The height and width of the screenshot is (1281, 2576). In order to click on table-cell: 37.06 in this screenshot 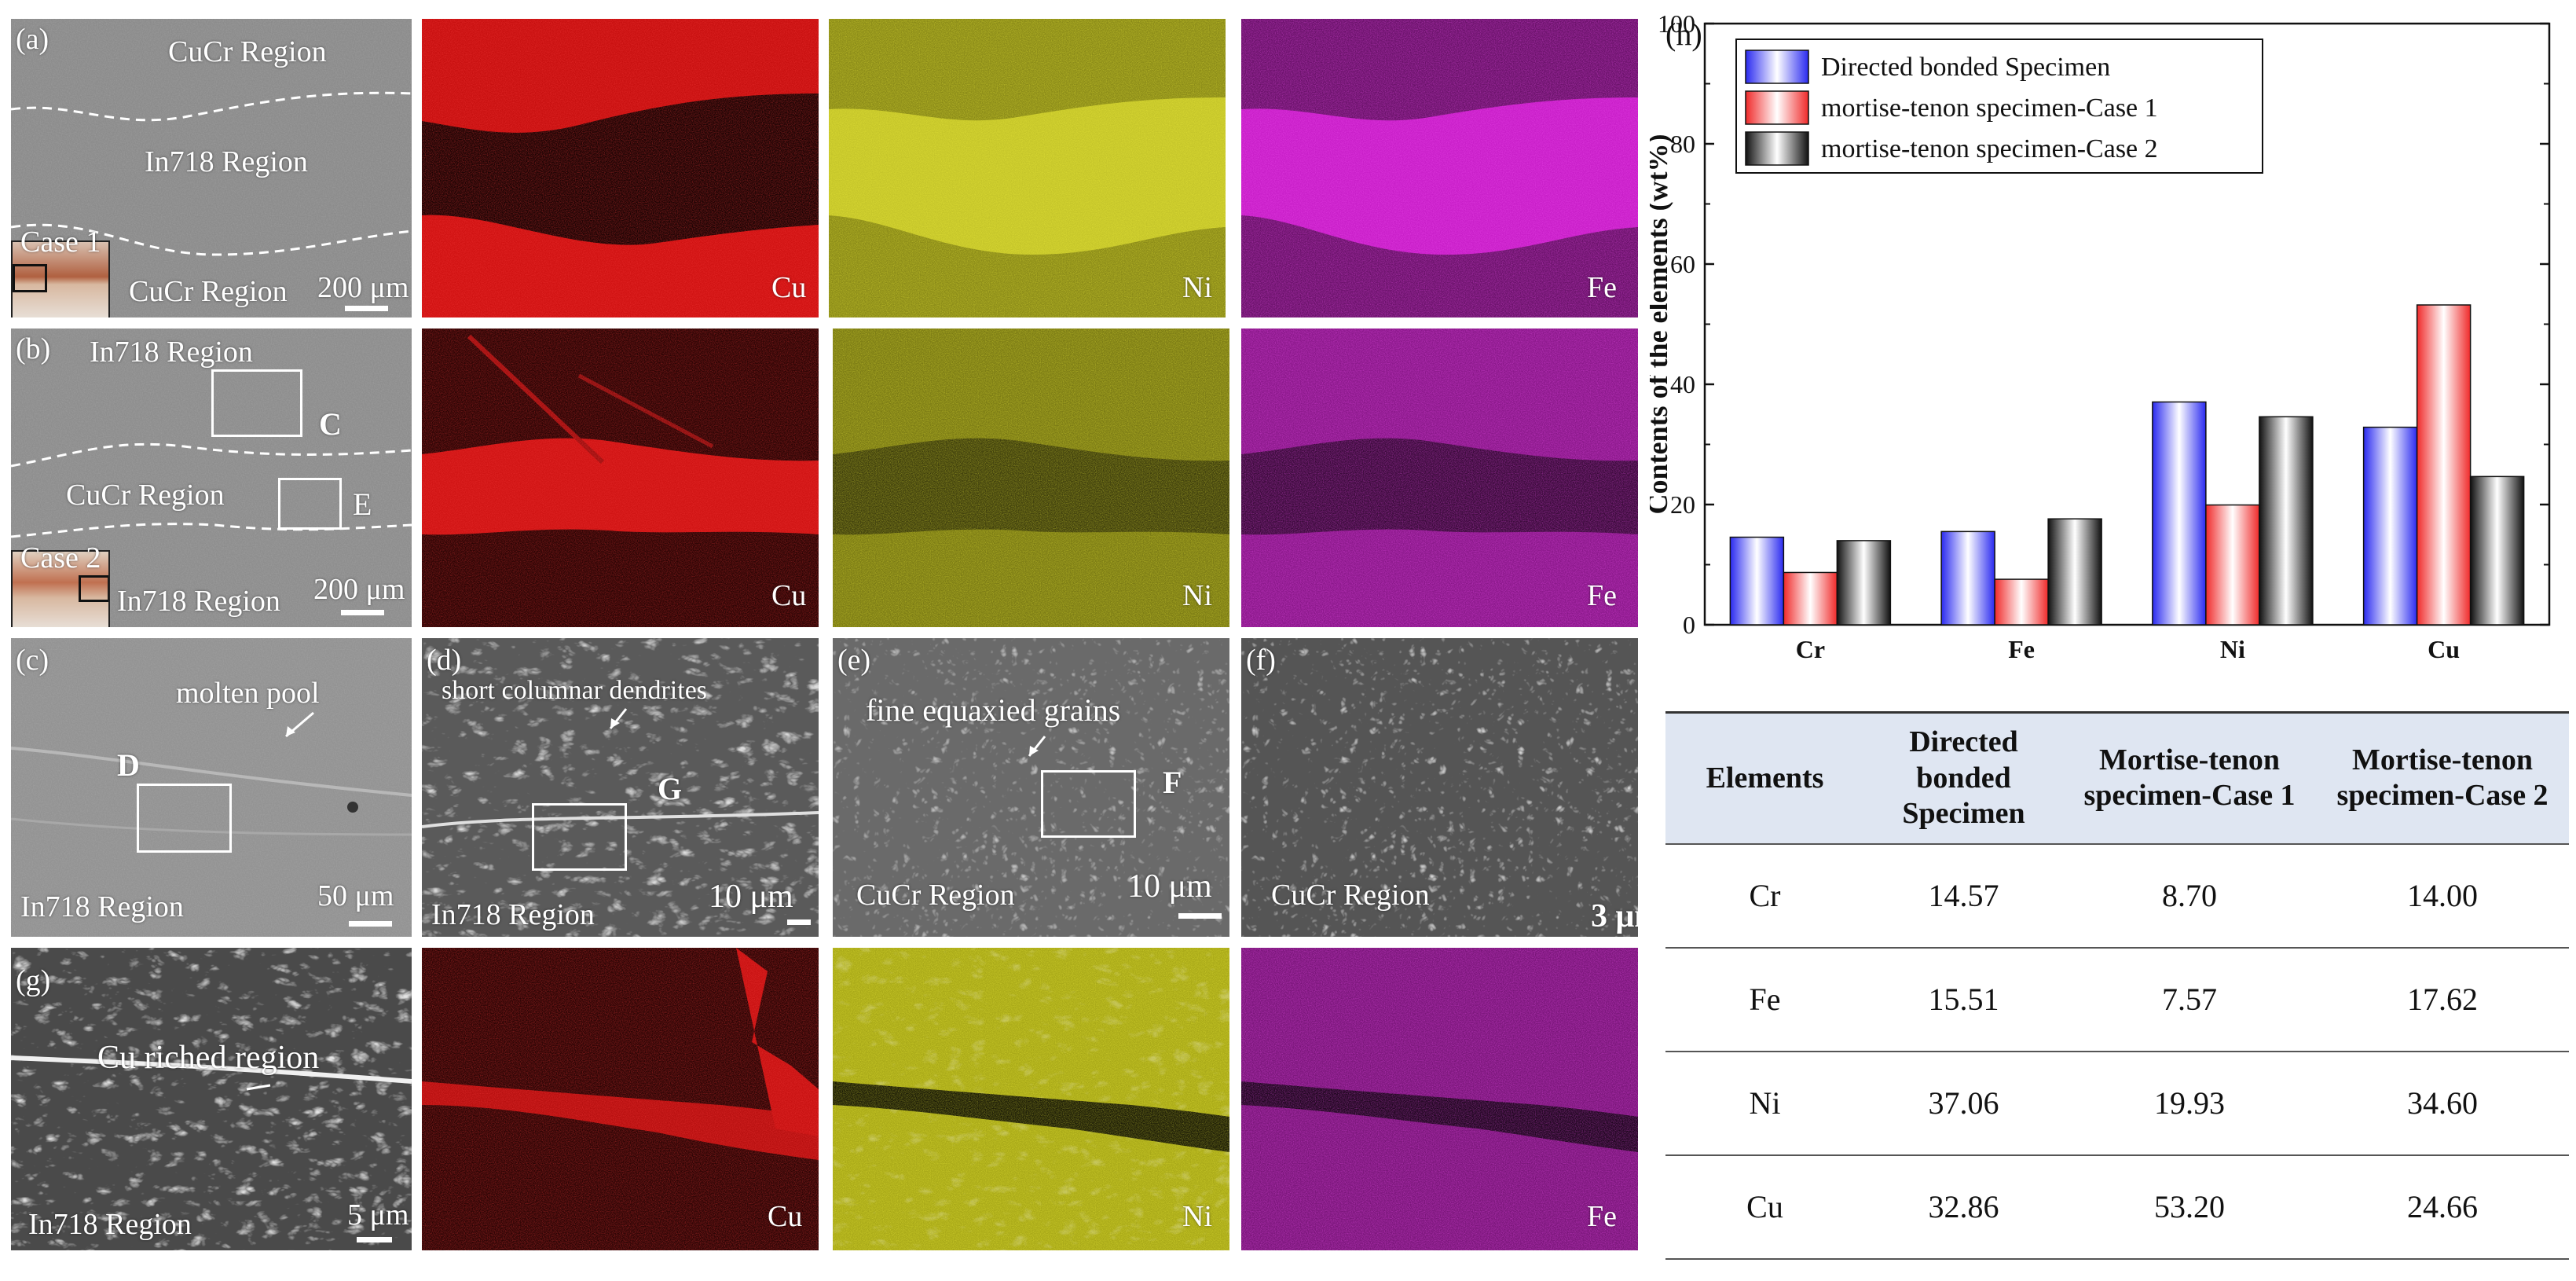, I will do `click(1964, 1103)`.